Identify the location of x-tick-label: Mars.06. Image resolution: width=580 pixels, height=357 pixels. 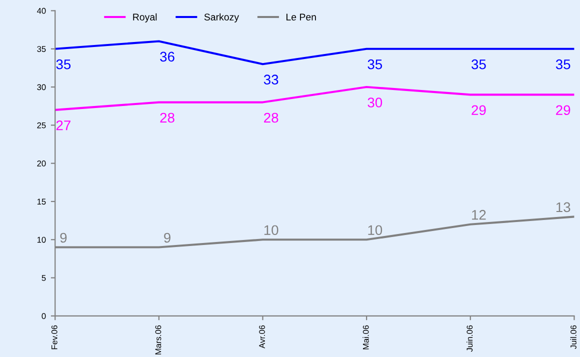
(158, 339).